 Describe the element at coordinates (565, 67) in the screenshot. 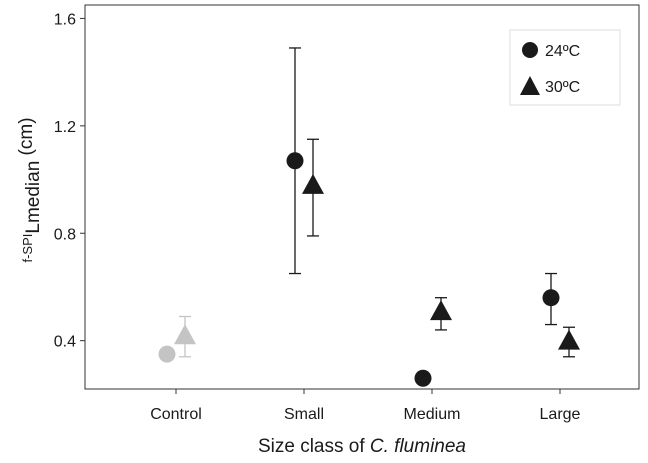

I see `legend: 24ºC 30ºC` at that location.